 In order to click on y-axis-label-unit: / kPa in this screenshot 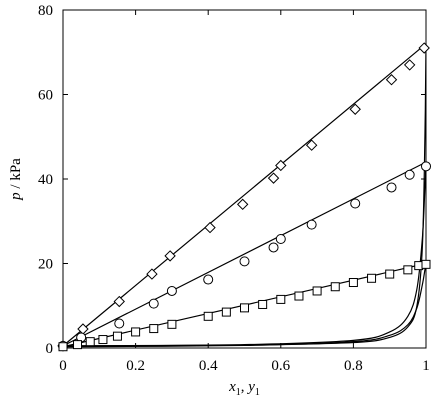, I will do `click(16, 175)`.